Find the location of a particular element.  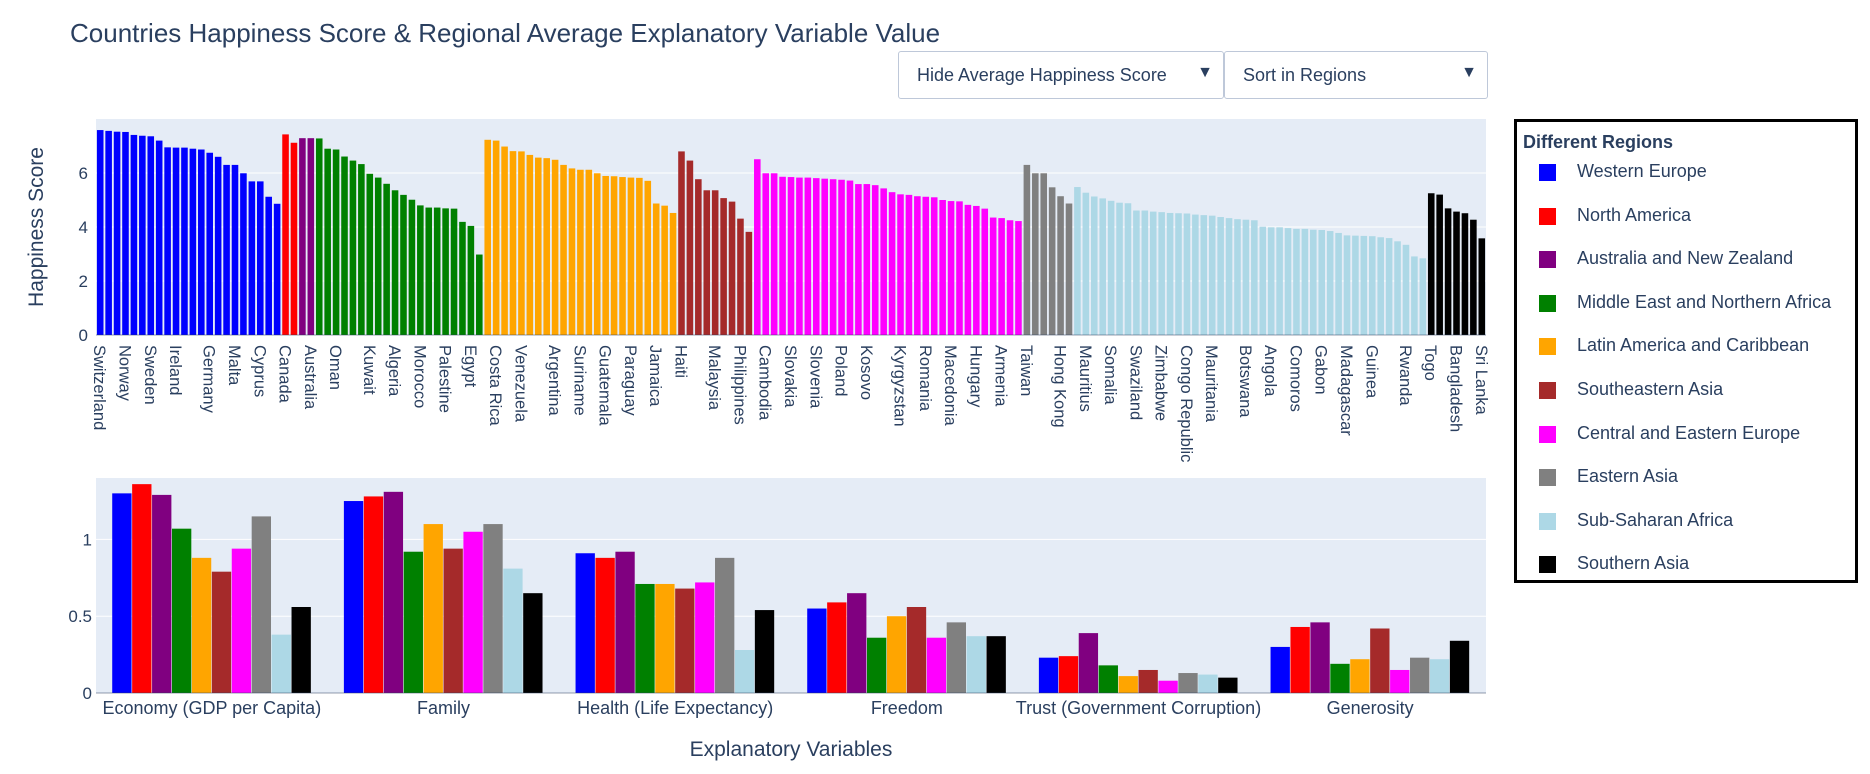

legend-item: Australia and New Zealand is located at coordinates (1699, 259).